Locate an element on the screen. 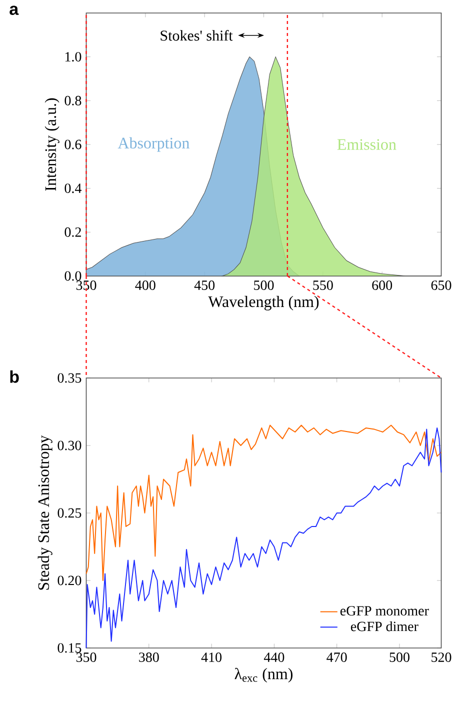 The width and height of the screenshot is (458, 704). x-tick-label: 550 is located at coordinates (323, 285).